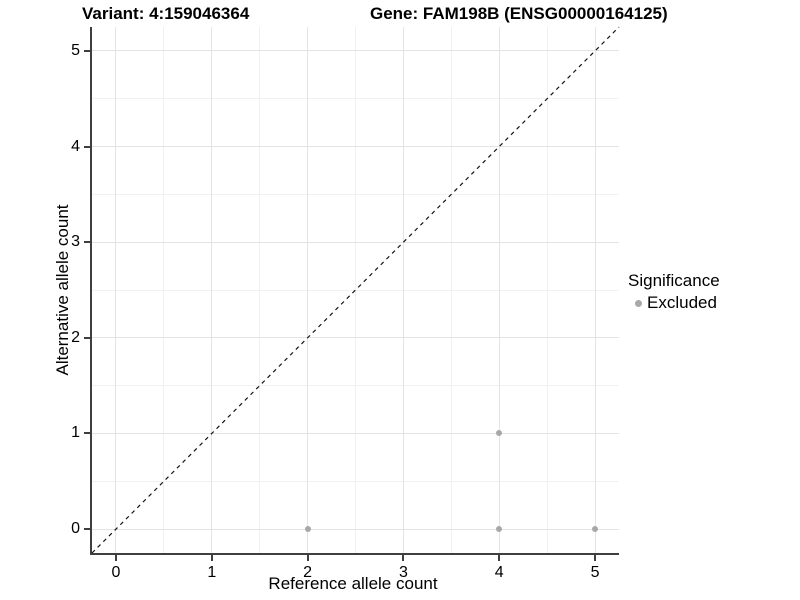 The image size is (800, 600). I want to click on excluded-point-icon, so click(638, 303).